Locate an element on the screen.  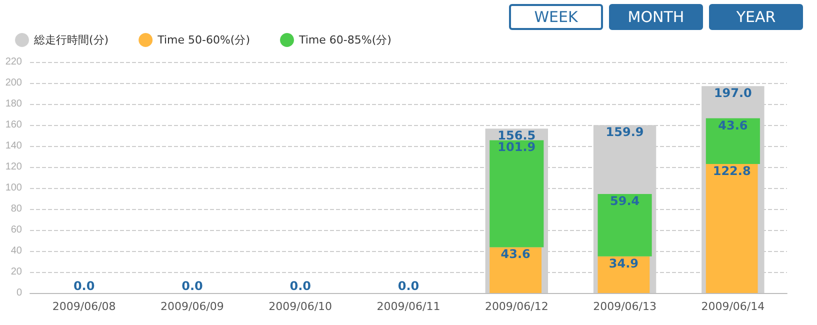
x-tick-label: 2009/06/08 is located at coordinates (84, 306).